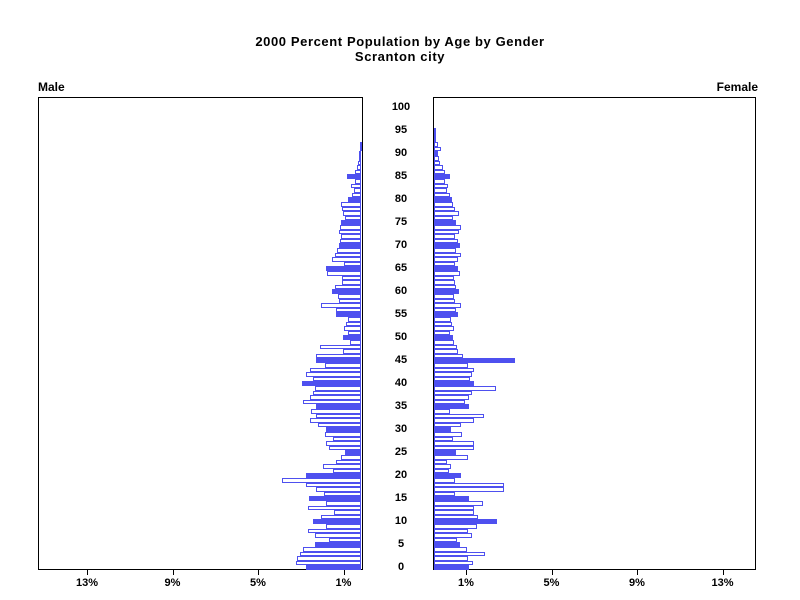 The height and width of the screenshot is (600, 800). I want to click on male-axis-label-9%: 9%, so click(172, 583).